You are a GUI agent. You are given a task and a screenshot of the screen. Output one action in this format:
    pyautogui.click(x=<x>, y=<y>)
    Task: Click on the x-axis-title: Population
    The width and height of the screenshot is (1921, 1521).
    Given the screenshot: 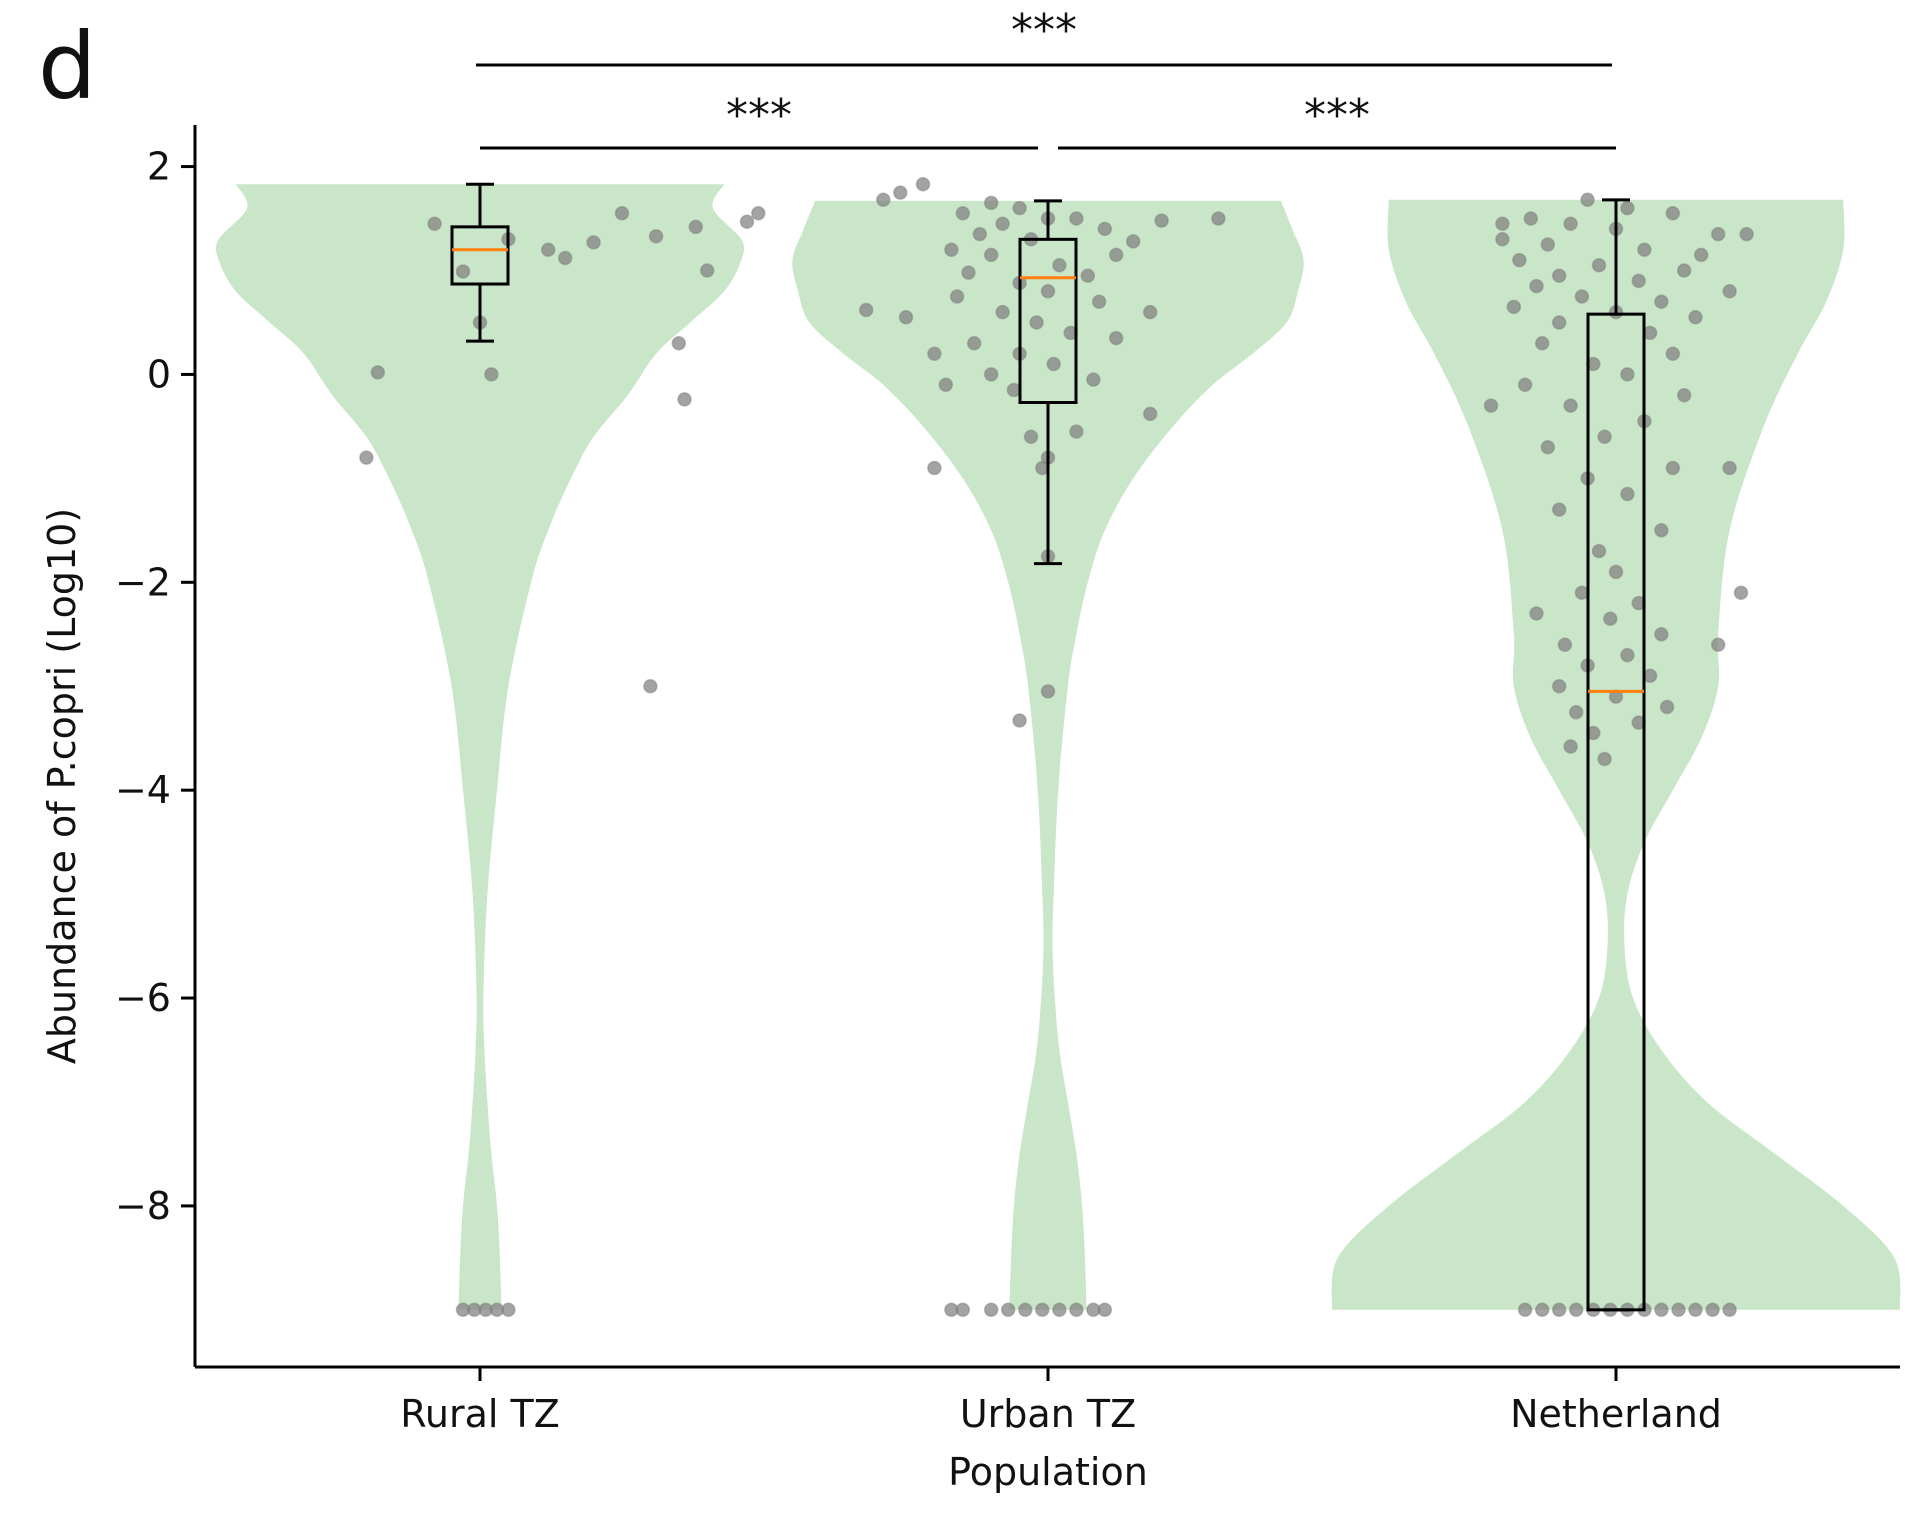 What is the action you would take?
    pyautogui.click(x=1048, y=1472)
    